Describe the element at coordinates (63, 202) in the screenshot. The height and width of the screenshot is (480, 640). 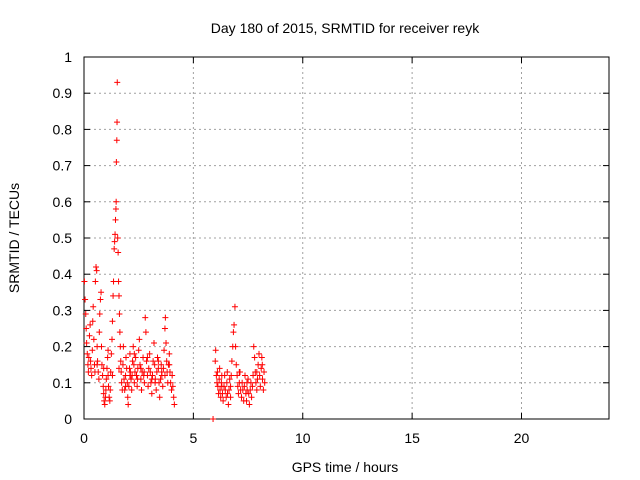
I see `y-tick-label: 0.6` at that location.